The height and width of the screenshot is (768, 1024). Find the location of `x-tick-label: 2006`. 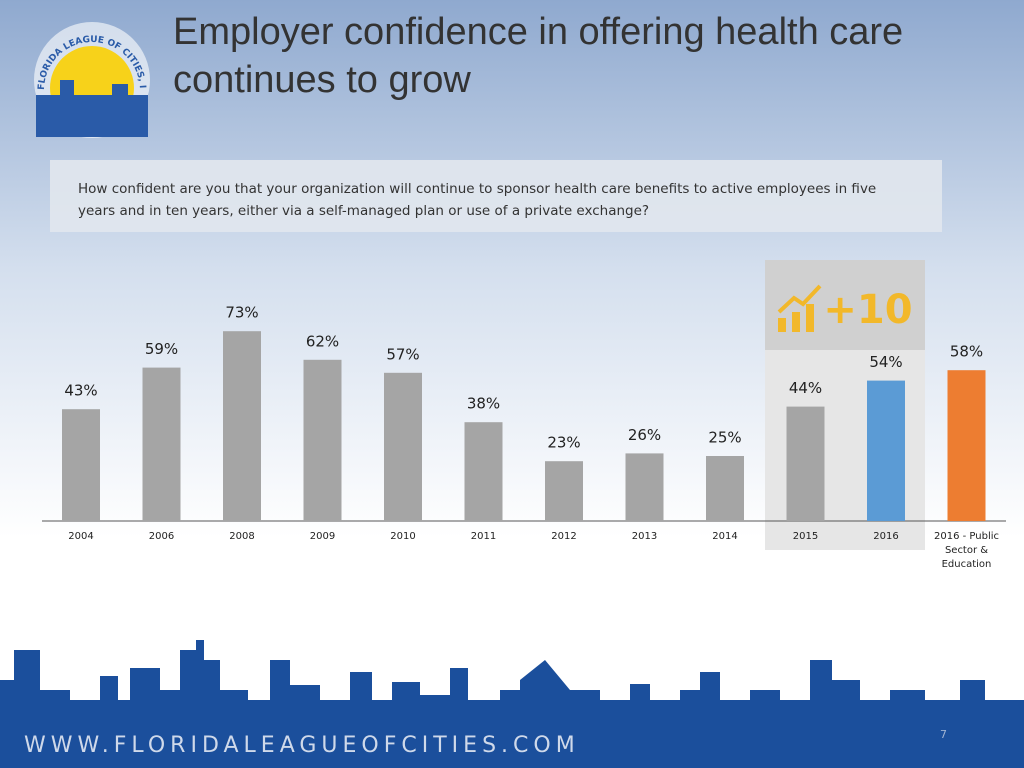

x-tick-label: 2006 is located at coordinates (161, 536).